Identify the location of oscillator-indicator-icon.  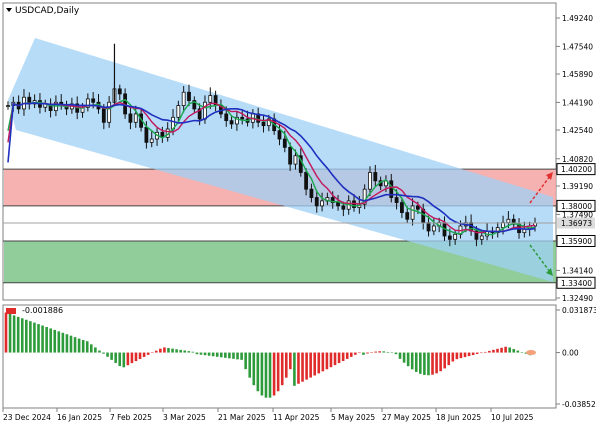
(11, 311).